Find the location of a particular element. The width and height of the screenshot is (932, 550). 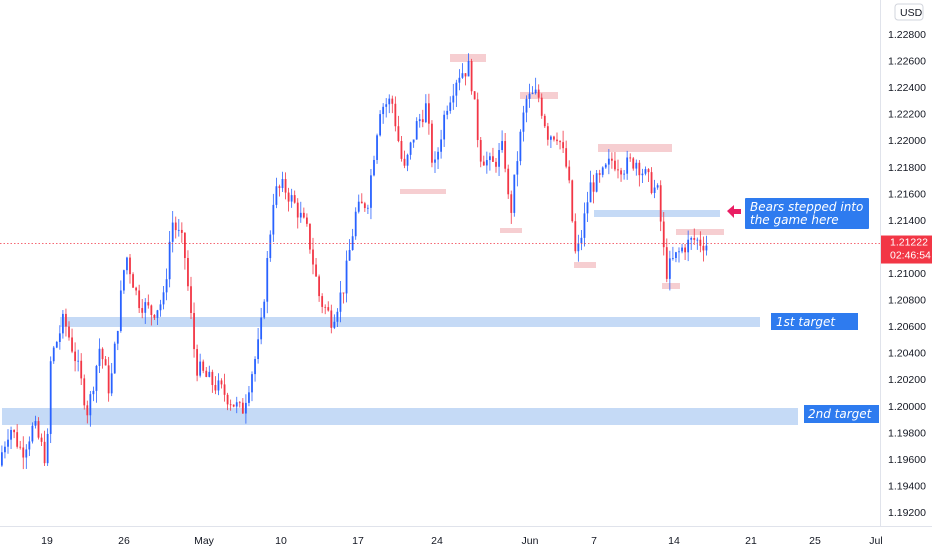

bears-label-box is located at coordinates (807, 213).